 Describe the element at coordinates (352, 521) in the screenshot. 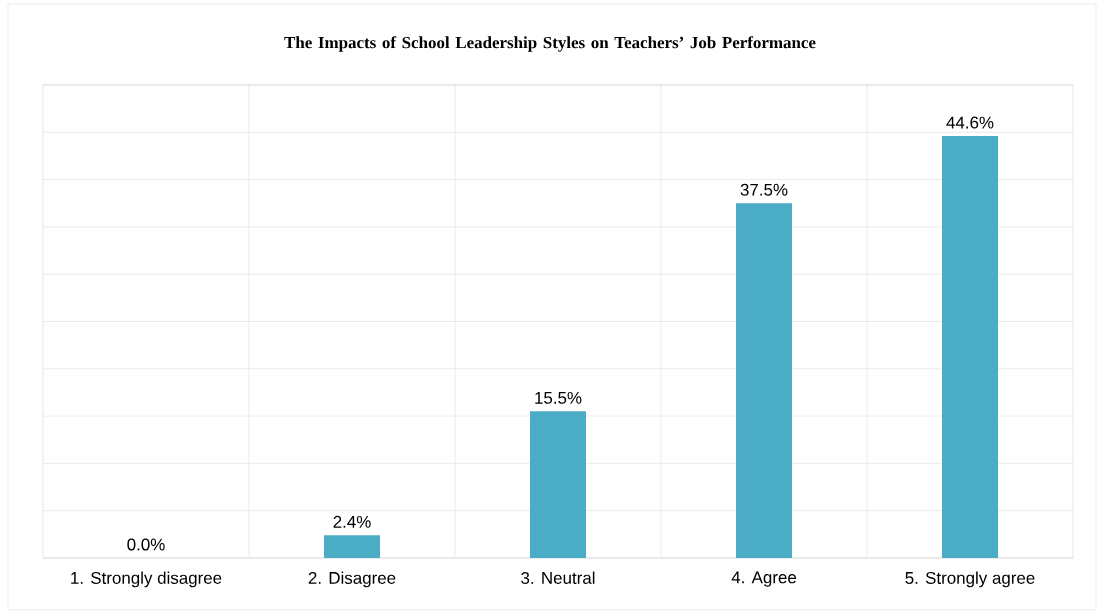

I see `data-label: 2.4%` at that location.